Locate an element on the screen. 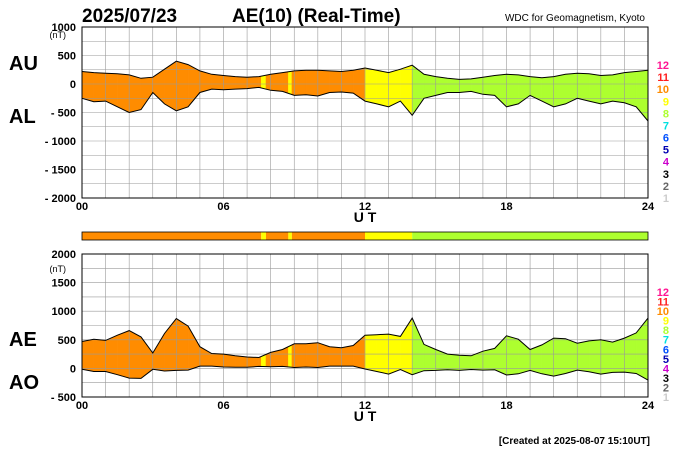 This screenshot has width=700, height=450. y-tick-label: 0 is located at coordinates (73, 369).